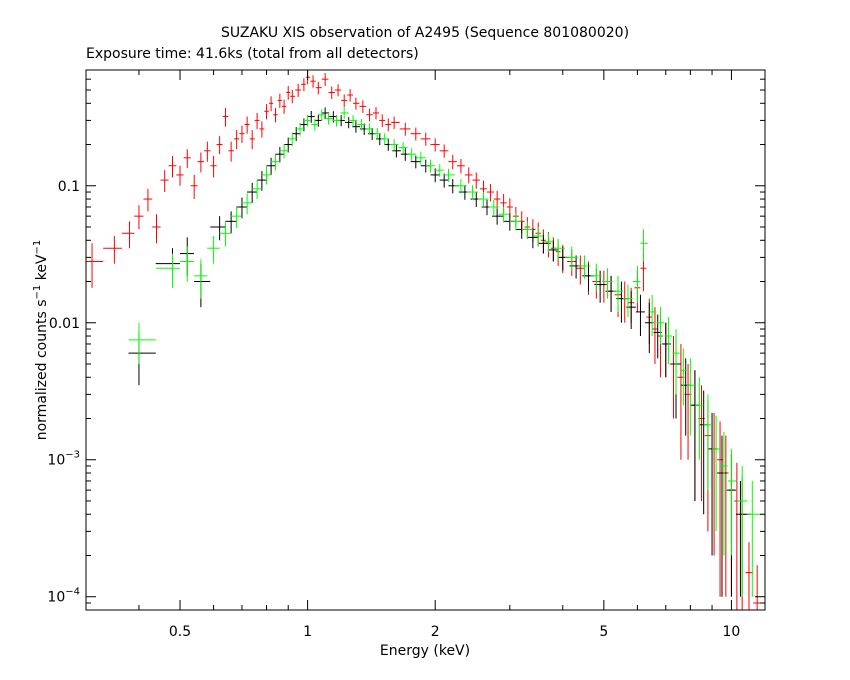 The image size is (850, 680). I want to click on x-tick-label: 2, so click(435, 632).